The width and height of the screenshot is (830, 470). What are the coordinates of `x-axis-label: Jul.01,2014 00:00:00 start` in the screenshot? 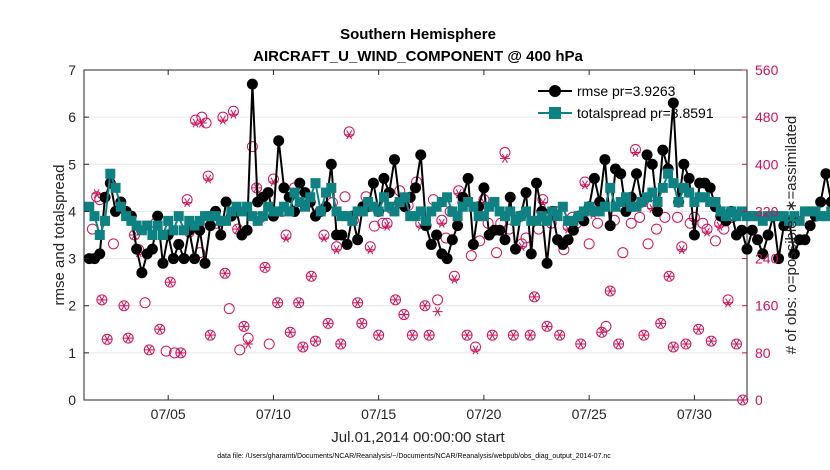 It's located at (418, 437).